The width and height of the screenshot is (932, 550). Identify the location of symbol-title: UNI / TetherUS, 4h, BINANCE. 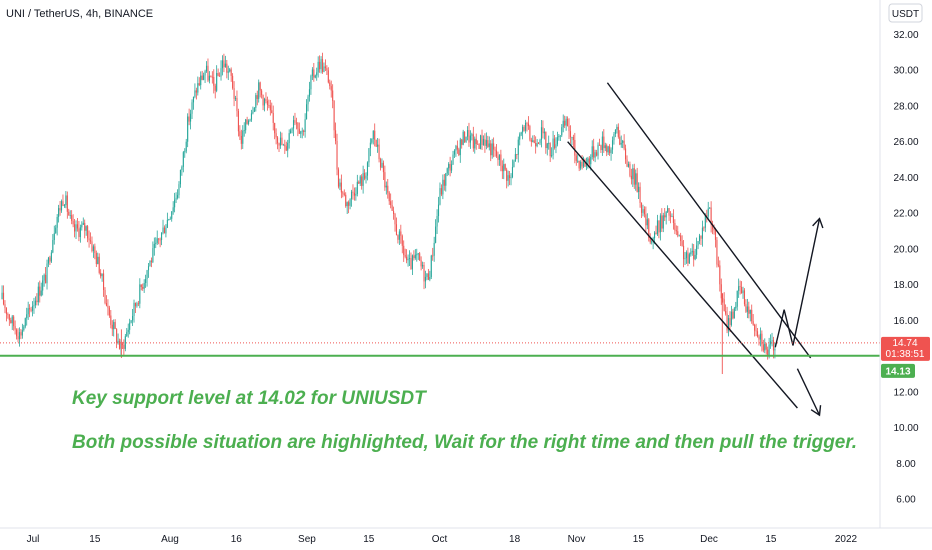
(79, 14).